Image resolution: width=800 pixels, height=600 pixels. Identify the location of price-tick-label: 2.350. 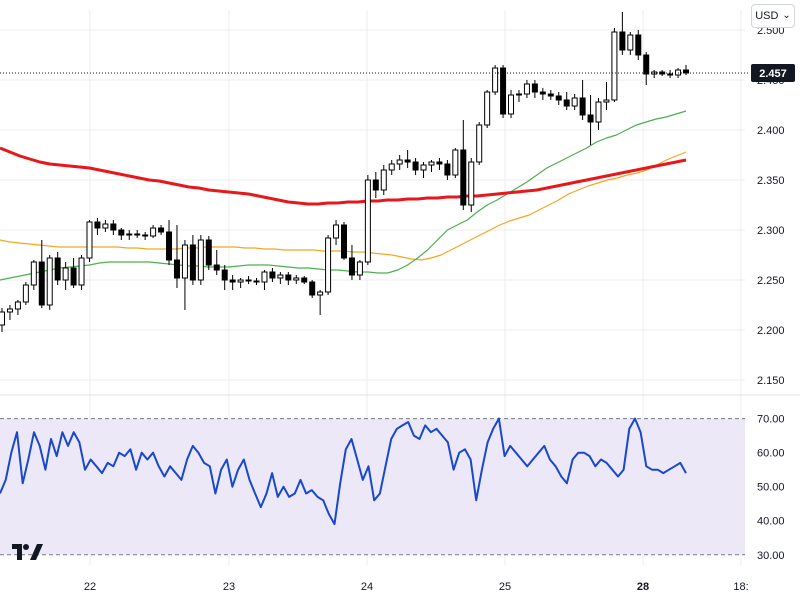
(771, 181).